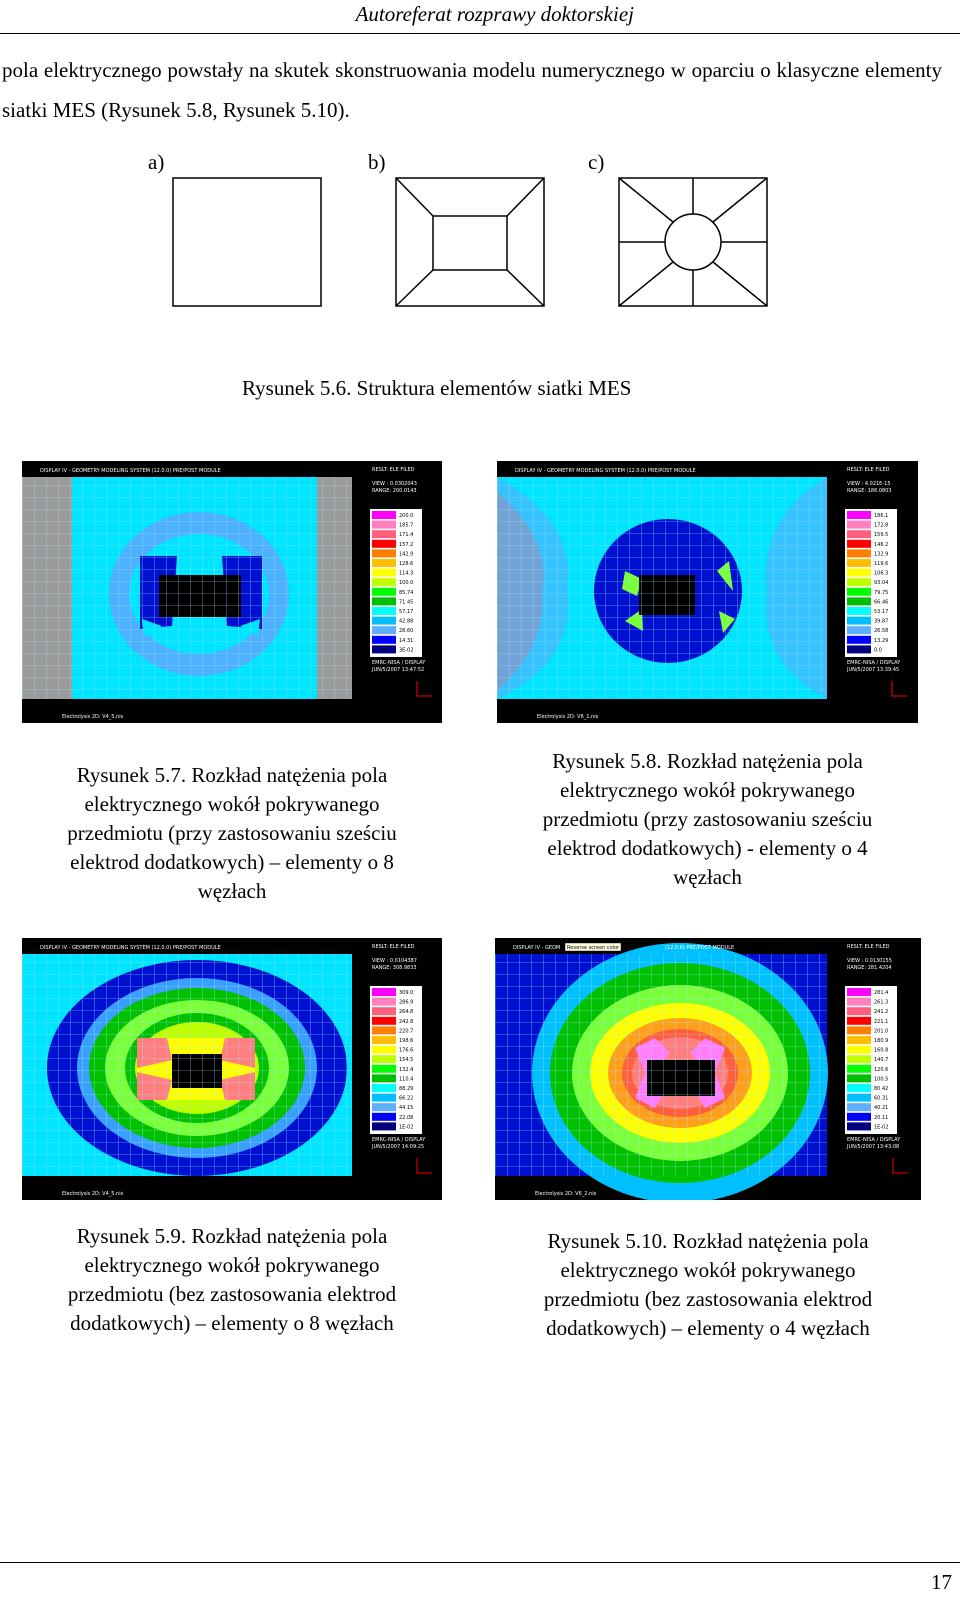 This screenshot has height=1600, width=960. What do you see at coordinates (406, 574) in the screenshot?
I see `scale-label: 114.3` at bounding box center [406, 574].